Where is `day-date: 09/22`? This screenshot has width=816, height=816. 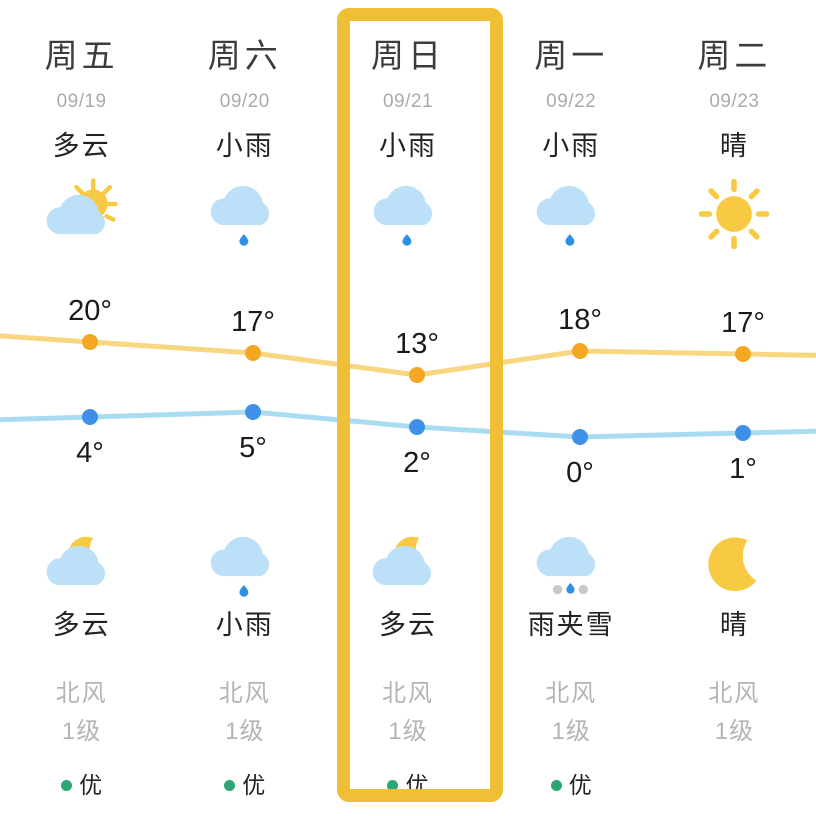 day-date: 09/22 is located at coordinates (571, 101).